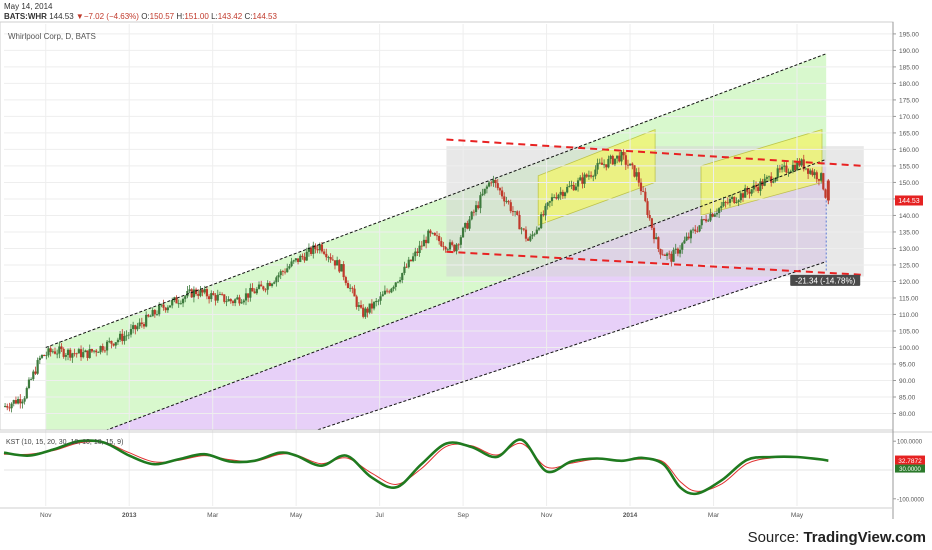 This screenshot has height=550, width=932. What do you see at coordinates (907, 381) in the screenshot?
I see `price-tick-label: 90.00` at bounding box center [907, 381].